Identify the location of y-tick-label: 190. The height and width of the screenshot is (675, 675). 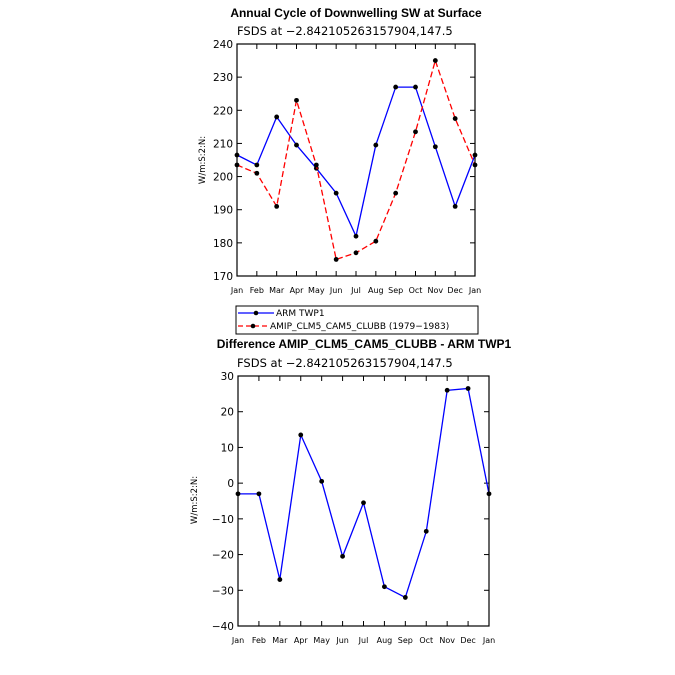
(223, 211).